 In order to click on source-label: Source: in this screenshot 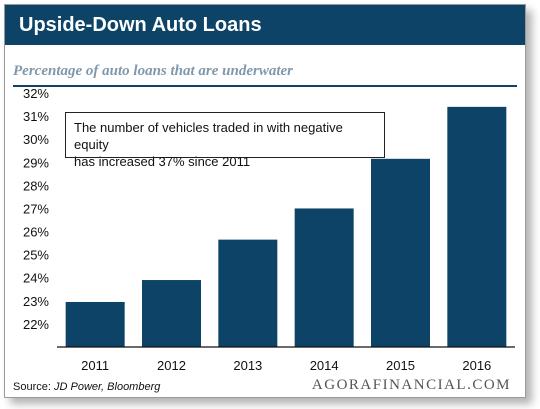, I will do `click(32, 387)`.